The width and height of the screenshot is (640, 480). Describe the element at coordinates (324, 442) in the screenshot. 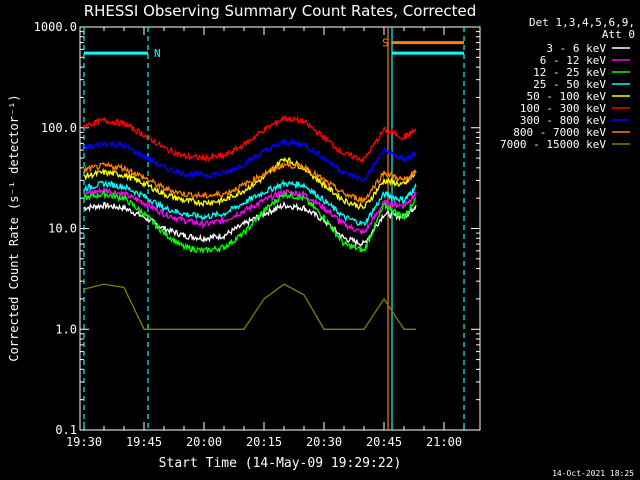

I see `x-tick-label-4: 20:30` at that location.